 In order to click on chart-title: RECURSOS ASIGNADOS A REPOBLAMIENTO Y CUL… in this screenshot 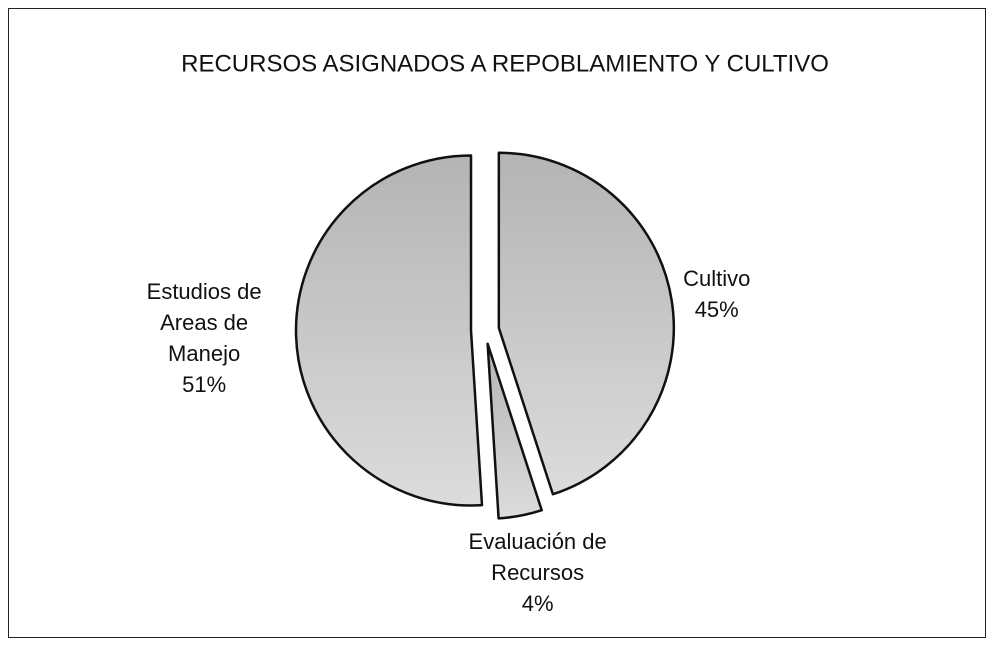, I will do `click(505, 63)`.